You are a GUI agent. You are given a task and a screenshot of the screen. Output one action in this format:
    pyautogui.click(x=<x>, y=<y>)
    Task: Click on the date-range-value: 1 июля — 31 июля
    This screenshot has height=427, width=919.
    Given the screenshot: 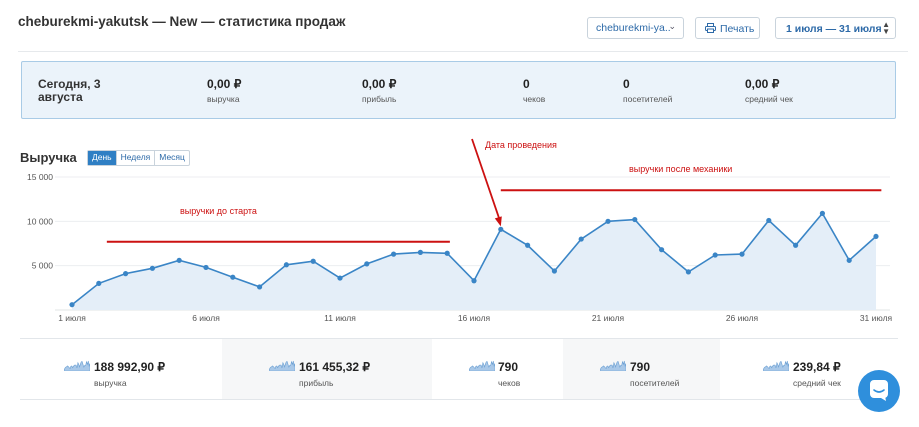 What is the action you would take?
    pyautogui.click(x=834, y=29)
    